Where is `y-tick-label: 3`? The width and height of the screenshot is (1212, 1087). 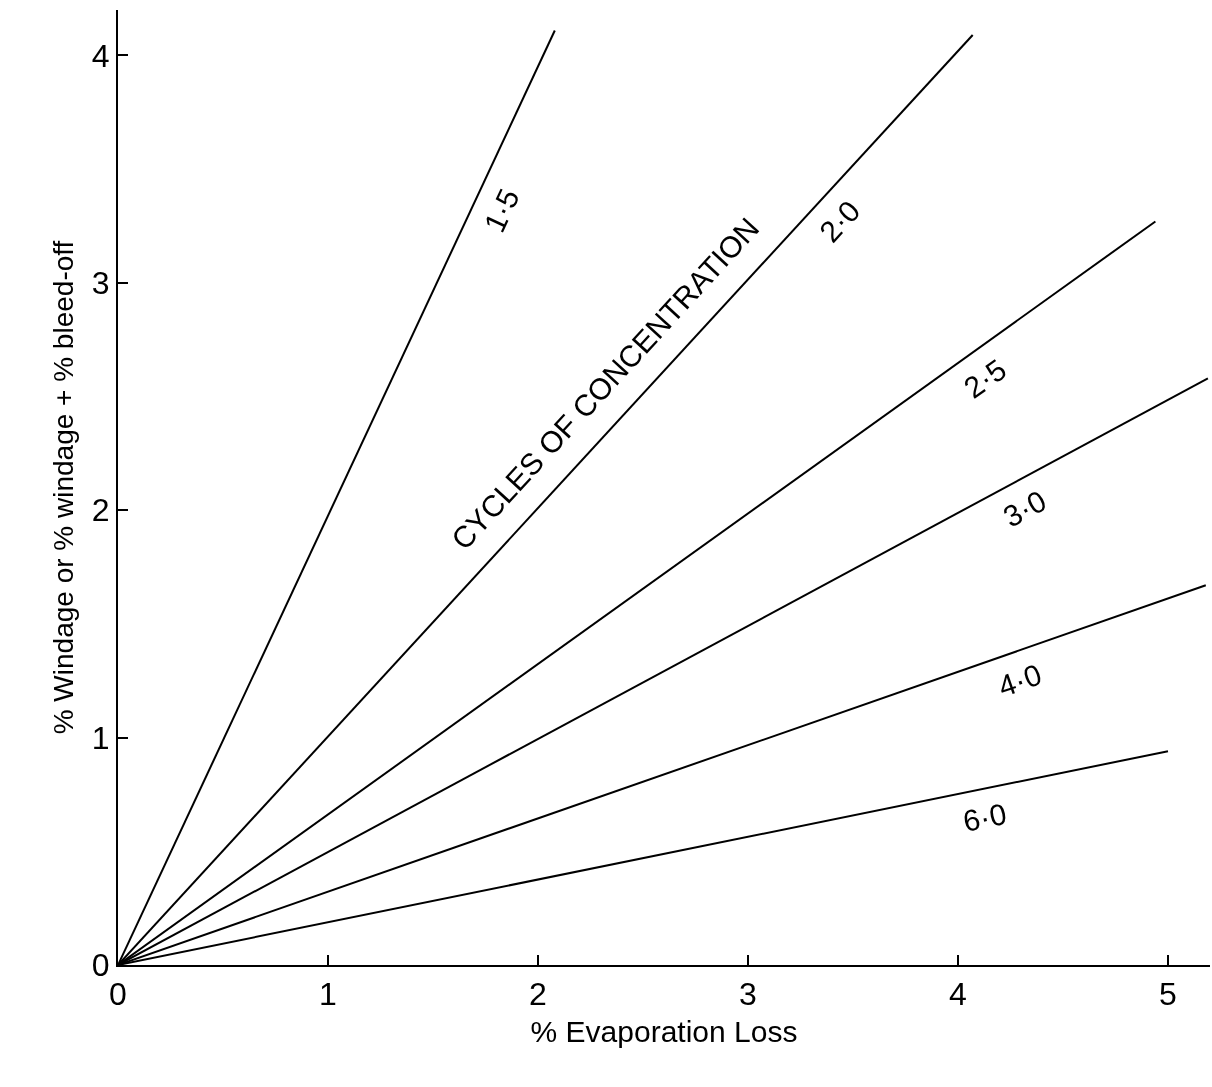
y-tick-label: 3 is located at coordinates (100, 283).